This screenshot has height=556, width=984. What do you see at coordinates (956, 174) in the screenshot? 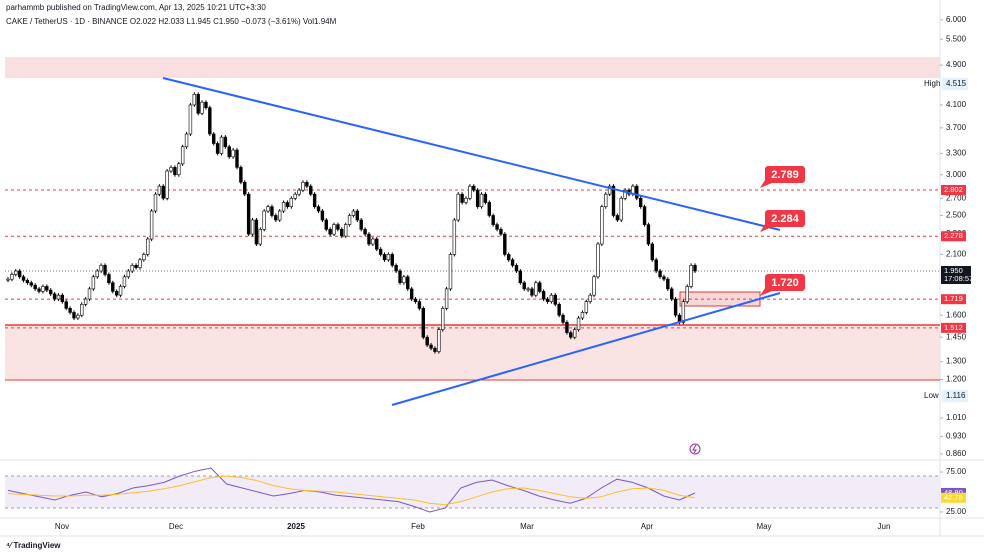
I see `y-tick-label: 3.000` at bounding box center [956, 174].